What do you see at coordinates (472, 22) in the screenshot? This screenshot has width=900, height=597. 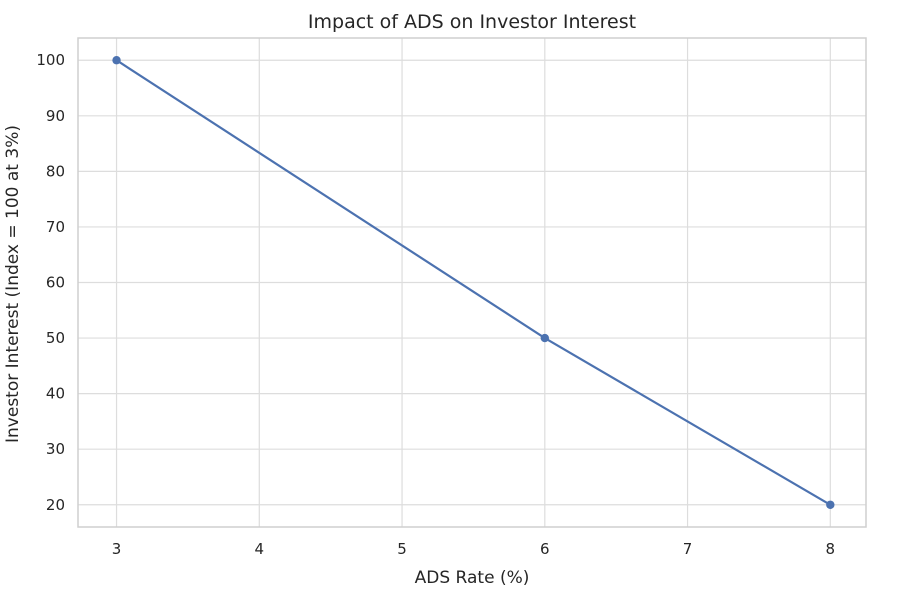 I see `chart-title: Impact of ADS on Investor Interest` at bounding box center [472, 22].